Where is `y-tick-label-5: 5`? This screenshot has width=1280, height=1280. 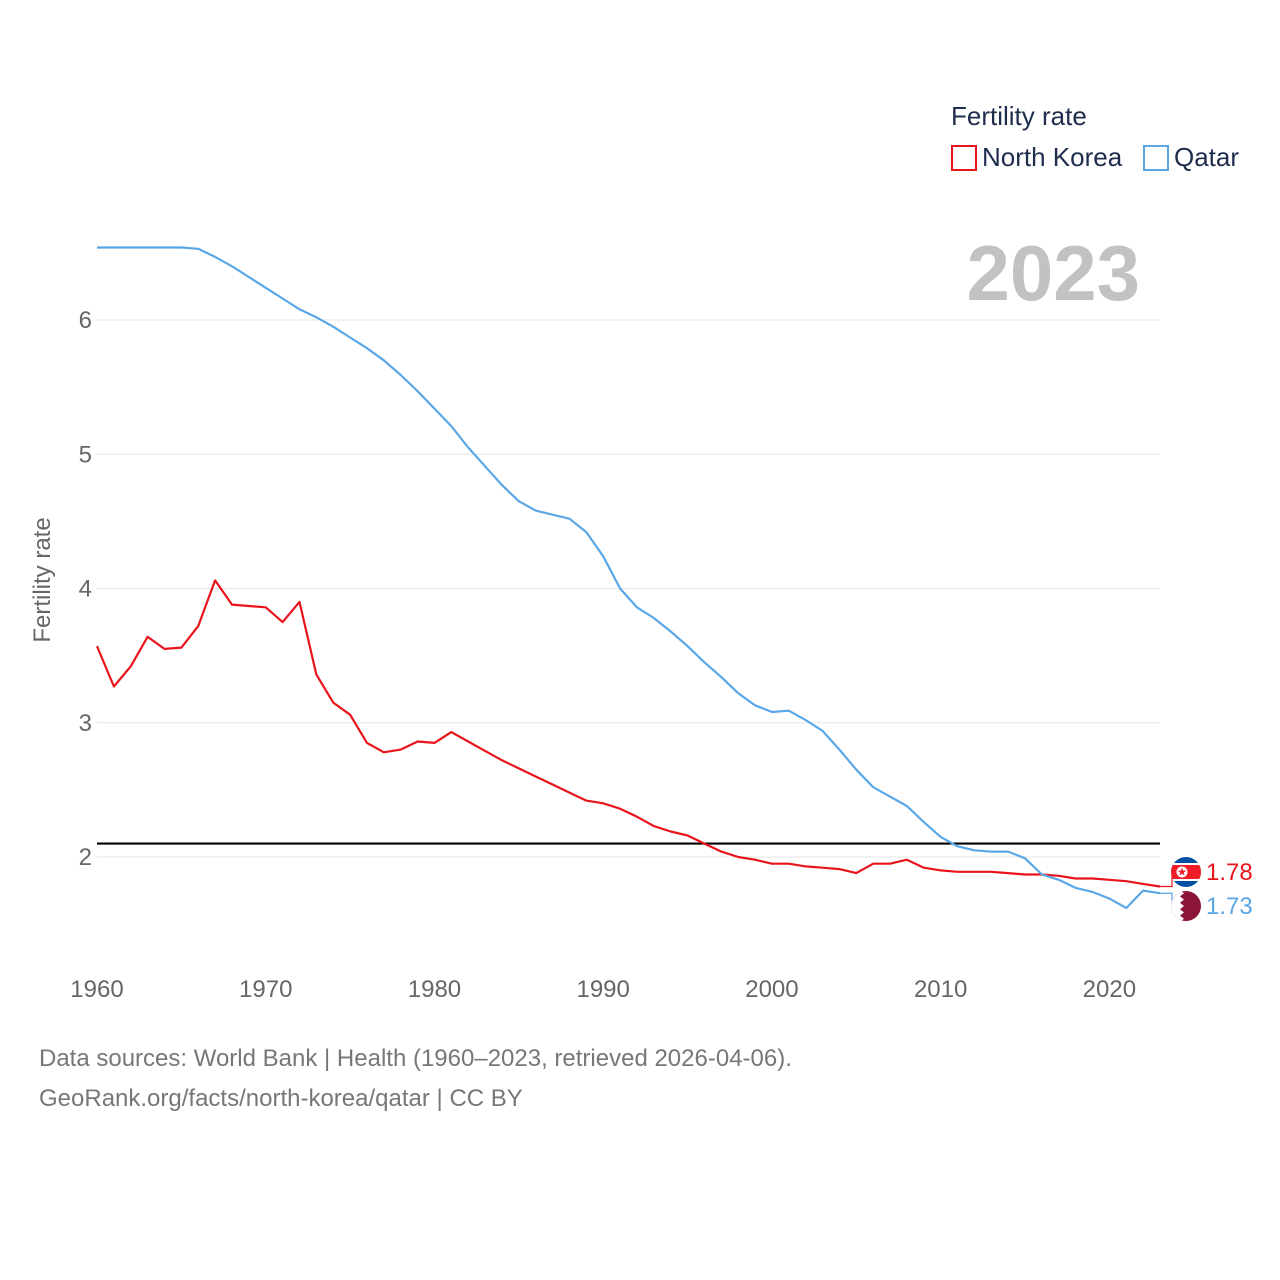 y-tick-label-5: 5 is located at coordinates (85, 454).